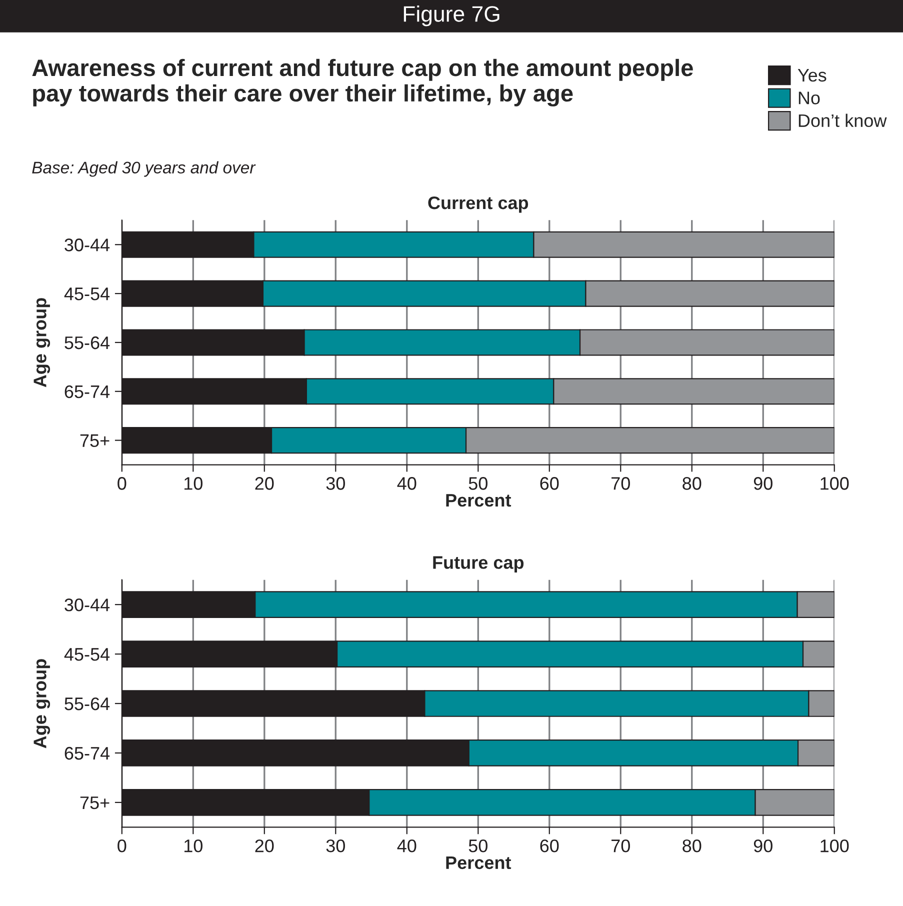 The image size is (903, 906). I want to click on legend-label: Don’t know, so click(842, 121).